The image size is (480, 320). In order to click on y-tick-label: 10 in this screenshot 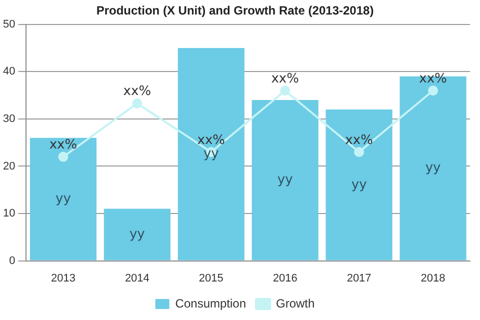, I will do `click(9, 214)`.